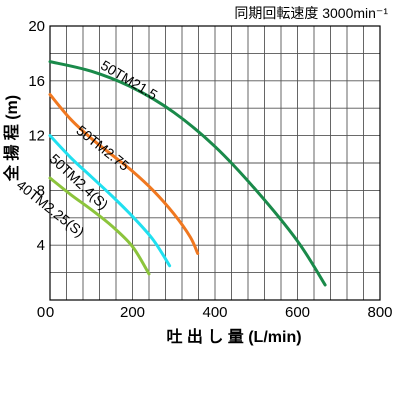 The image size is (400, 405). What do you see at coordinates (99, 226) in the screenshot?
I see `curve-40tm2-25-s-` at bounding box center [99, 226].